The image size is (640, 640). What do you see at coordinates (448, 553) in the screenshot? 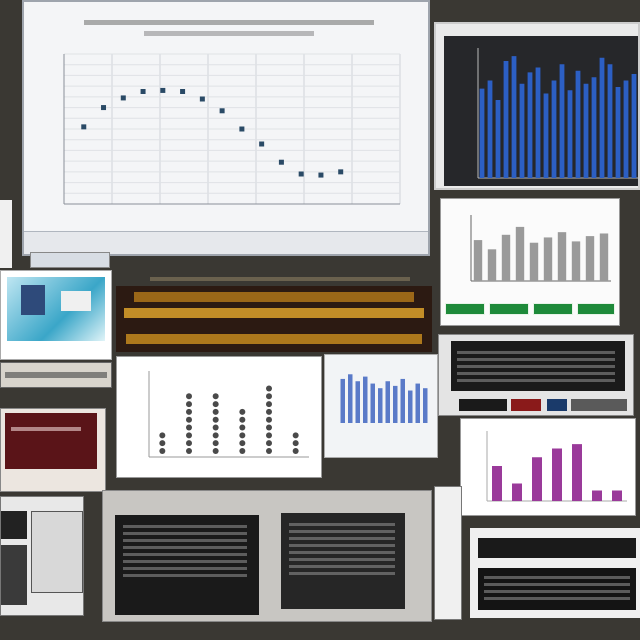
I see `bottom-mid-tile` at bounding box center [448, 553].